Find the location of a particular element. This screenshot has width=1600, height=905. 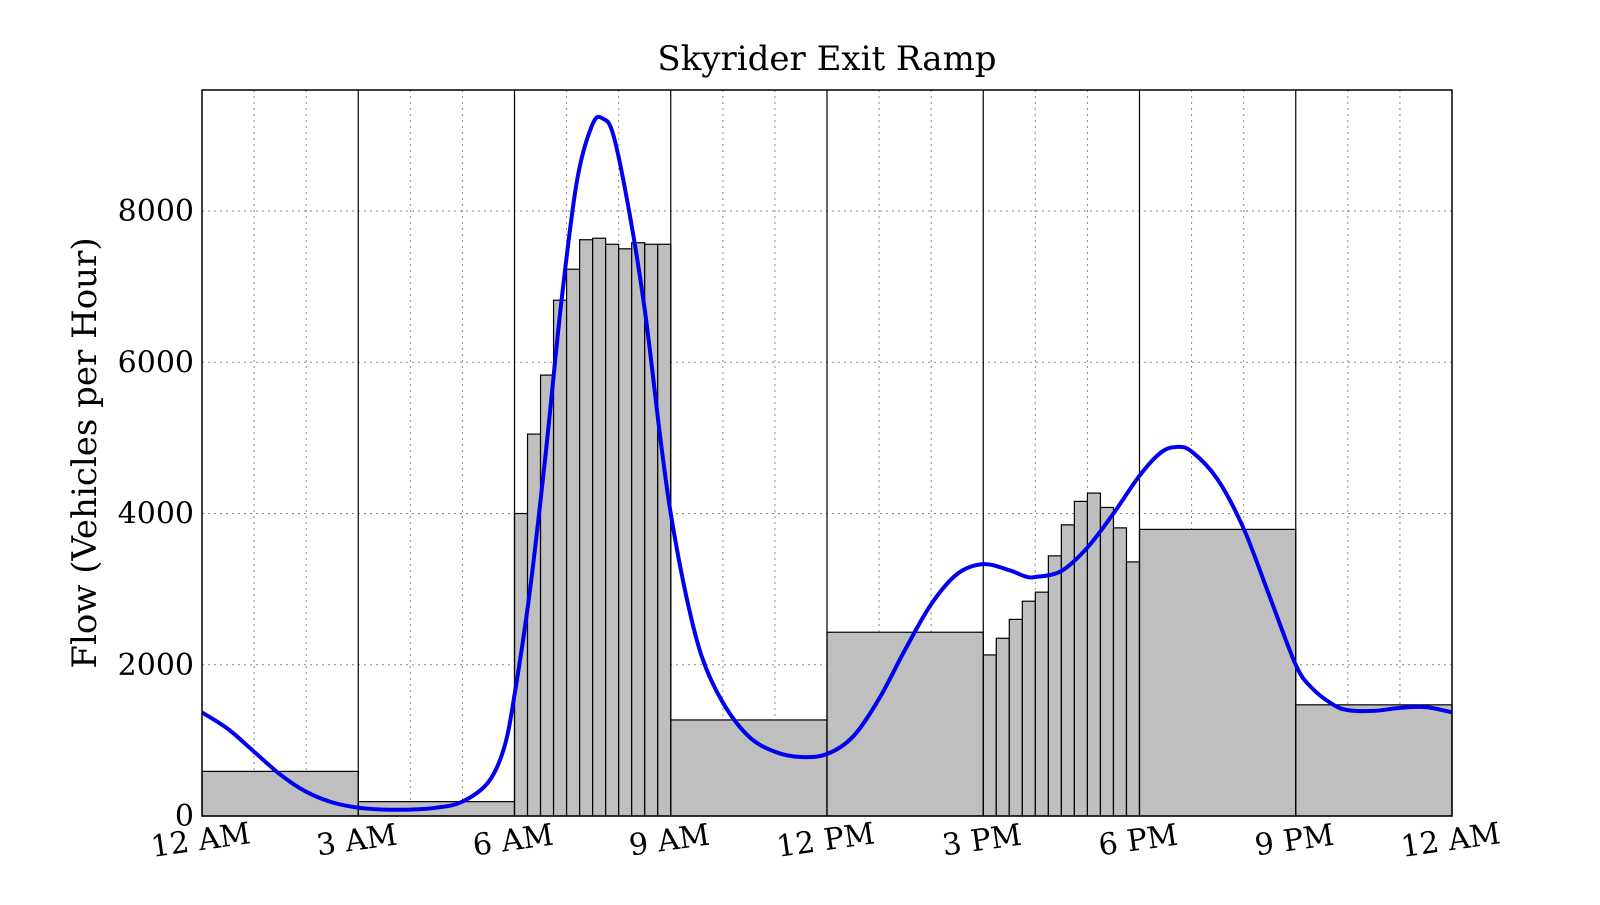

y-tick-label: 4000 is located at coordinates (156, 514).